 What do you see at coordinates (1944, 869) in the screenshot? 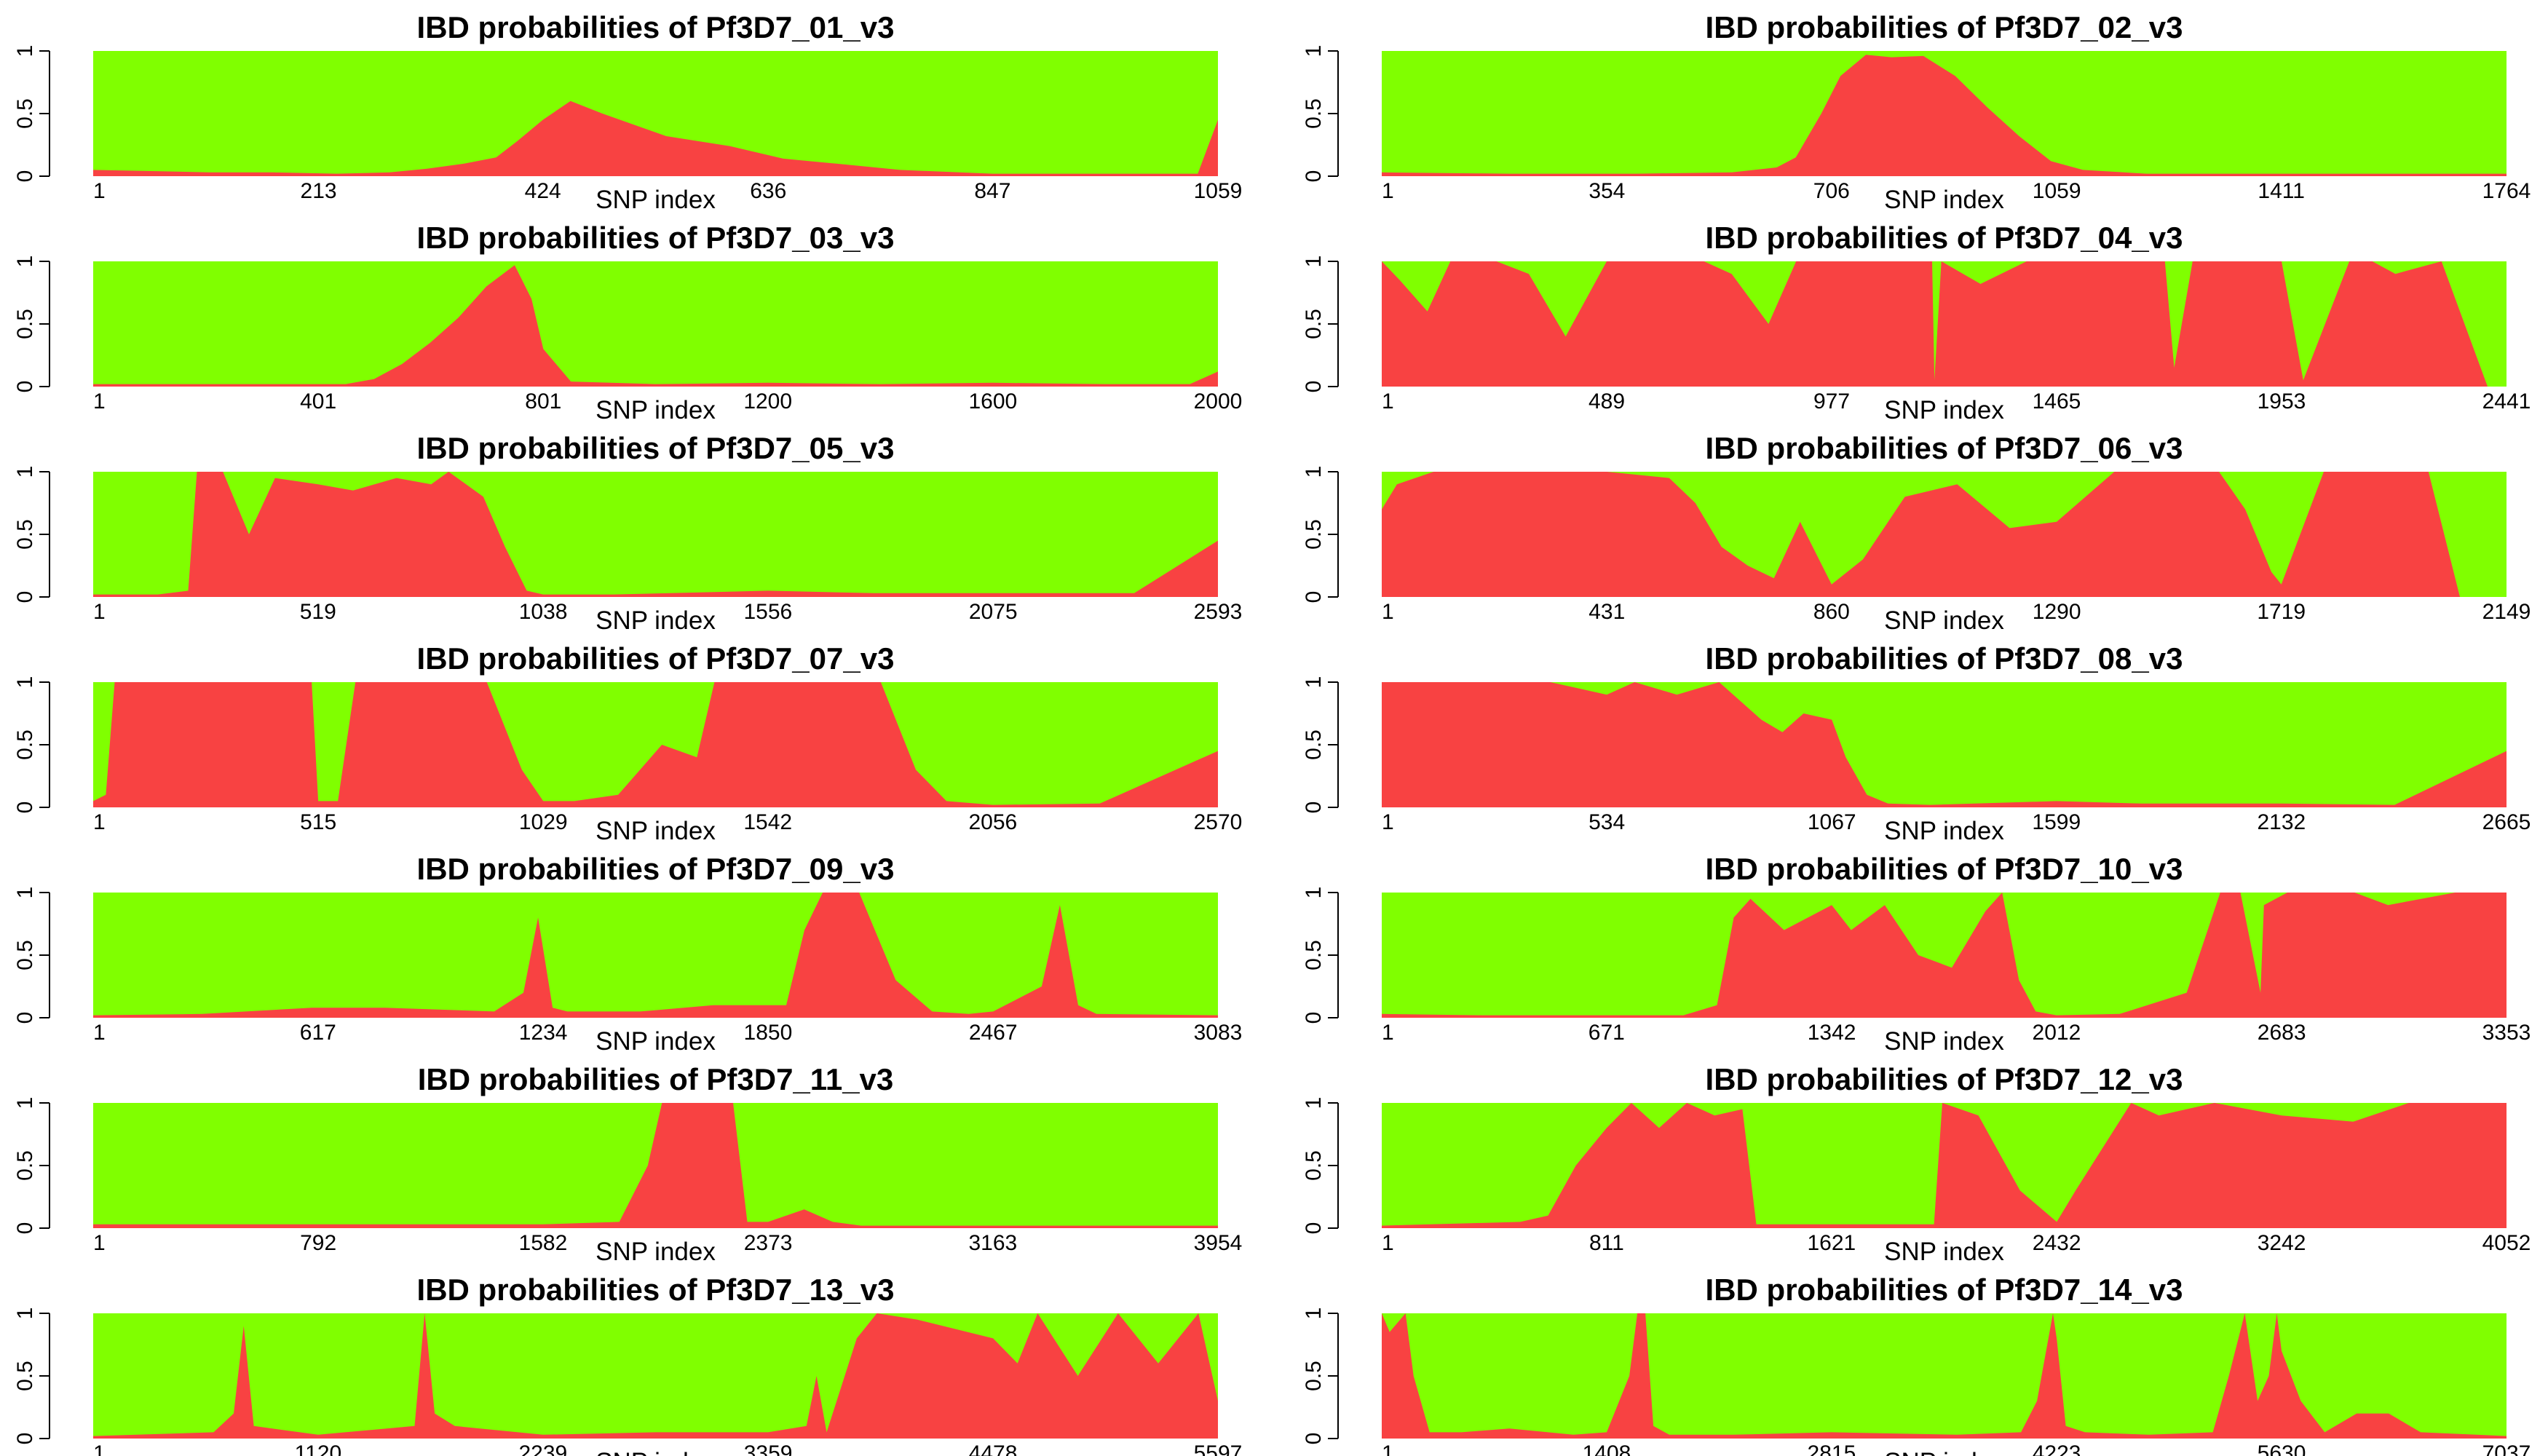
I see `chart-title: IBD probabilities of Pf3D7_10_v3` at bounding box center [1944, 869].